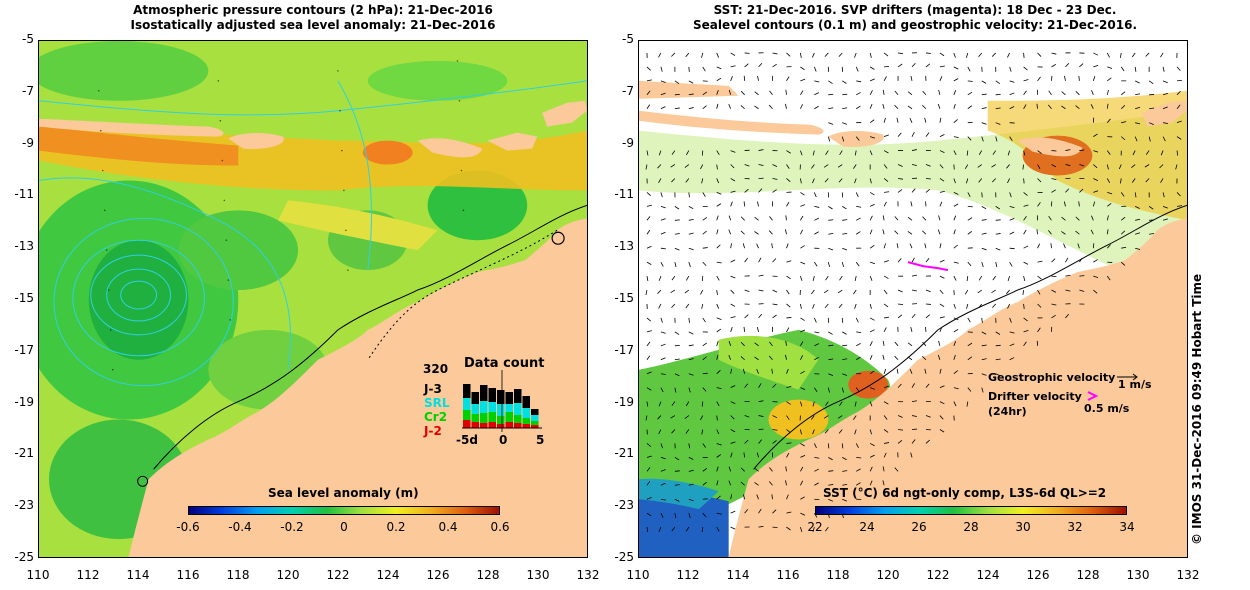 The height and width of the screenshot is (590, 1250). Describe the element at coordinates (238, 575) in the screenshot. I see `x-tick-label: 118` at that location.